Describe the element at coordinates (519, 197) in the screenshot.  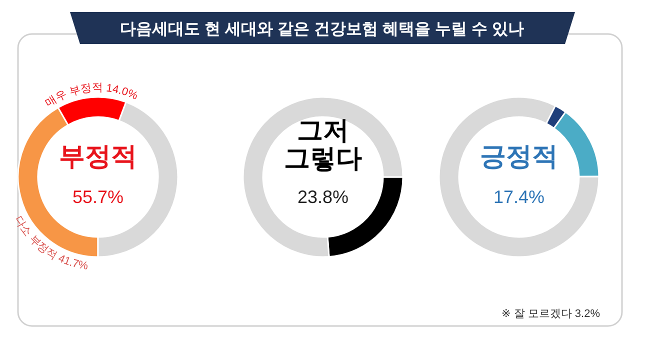
I see `text: 17.4%` at that location.